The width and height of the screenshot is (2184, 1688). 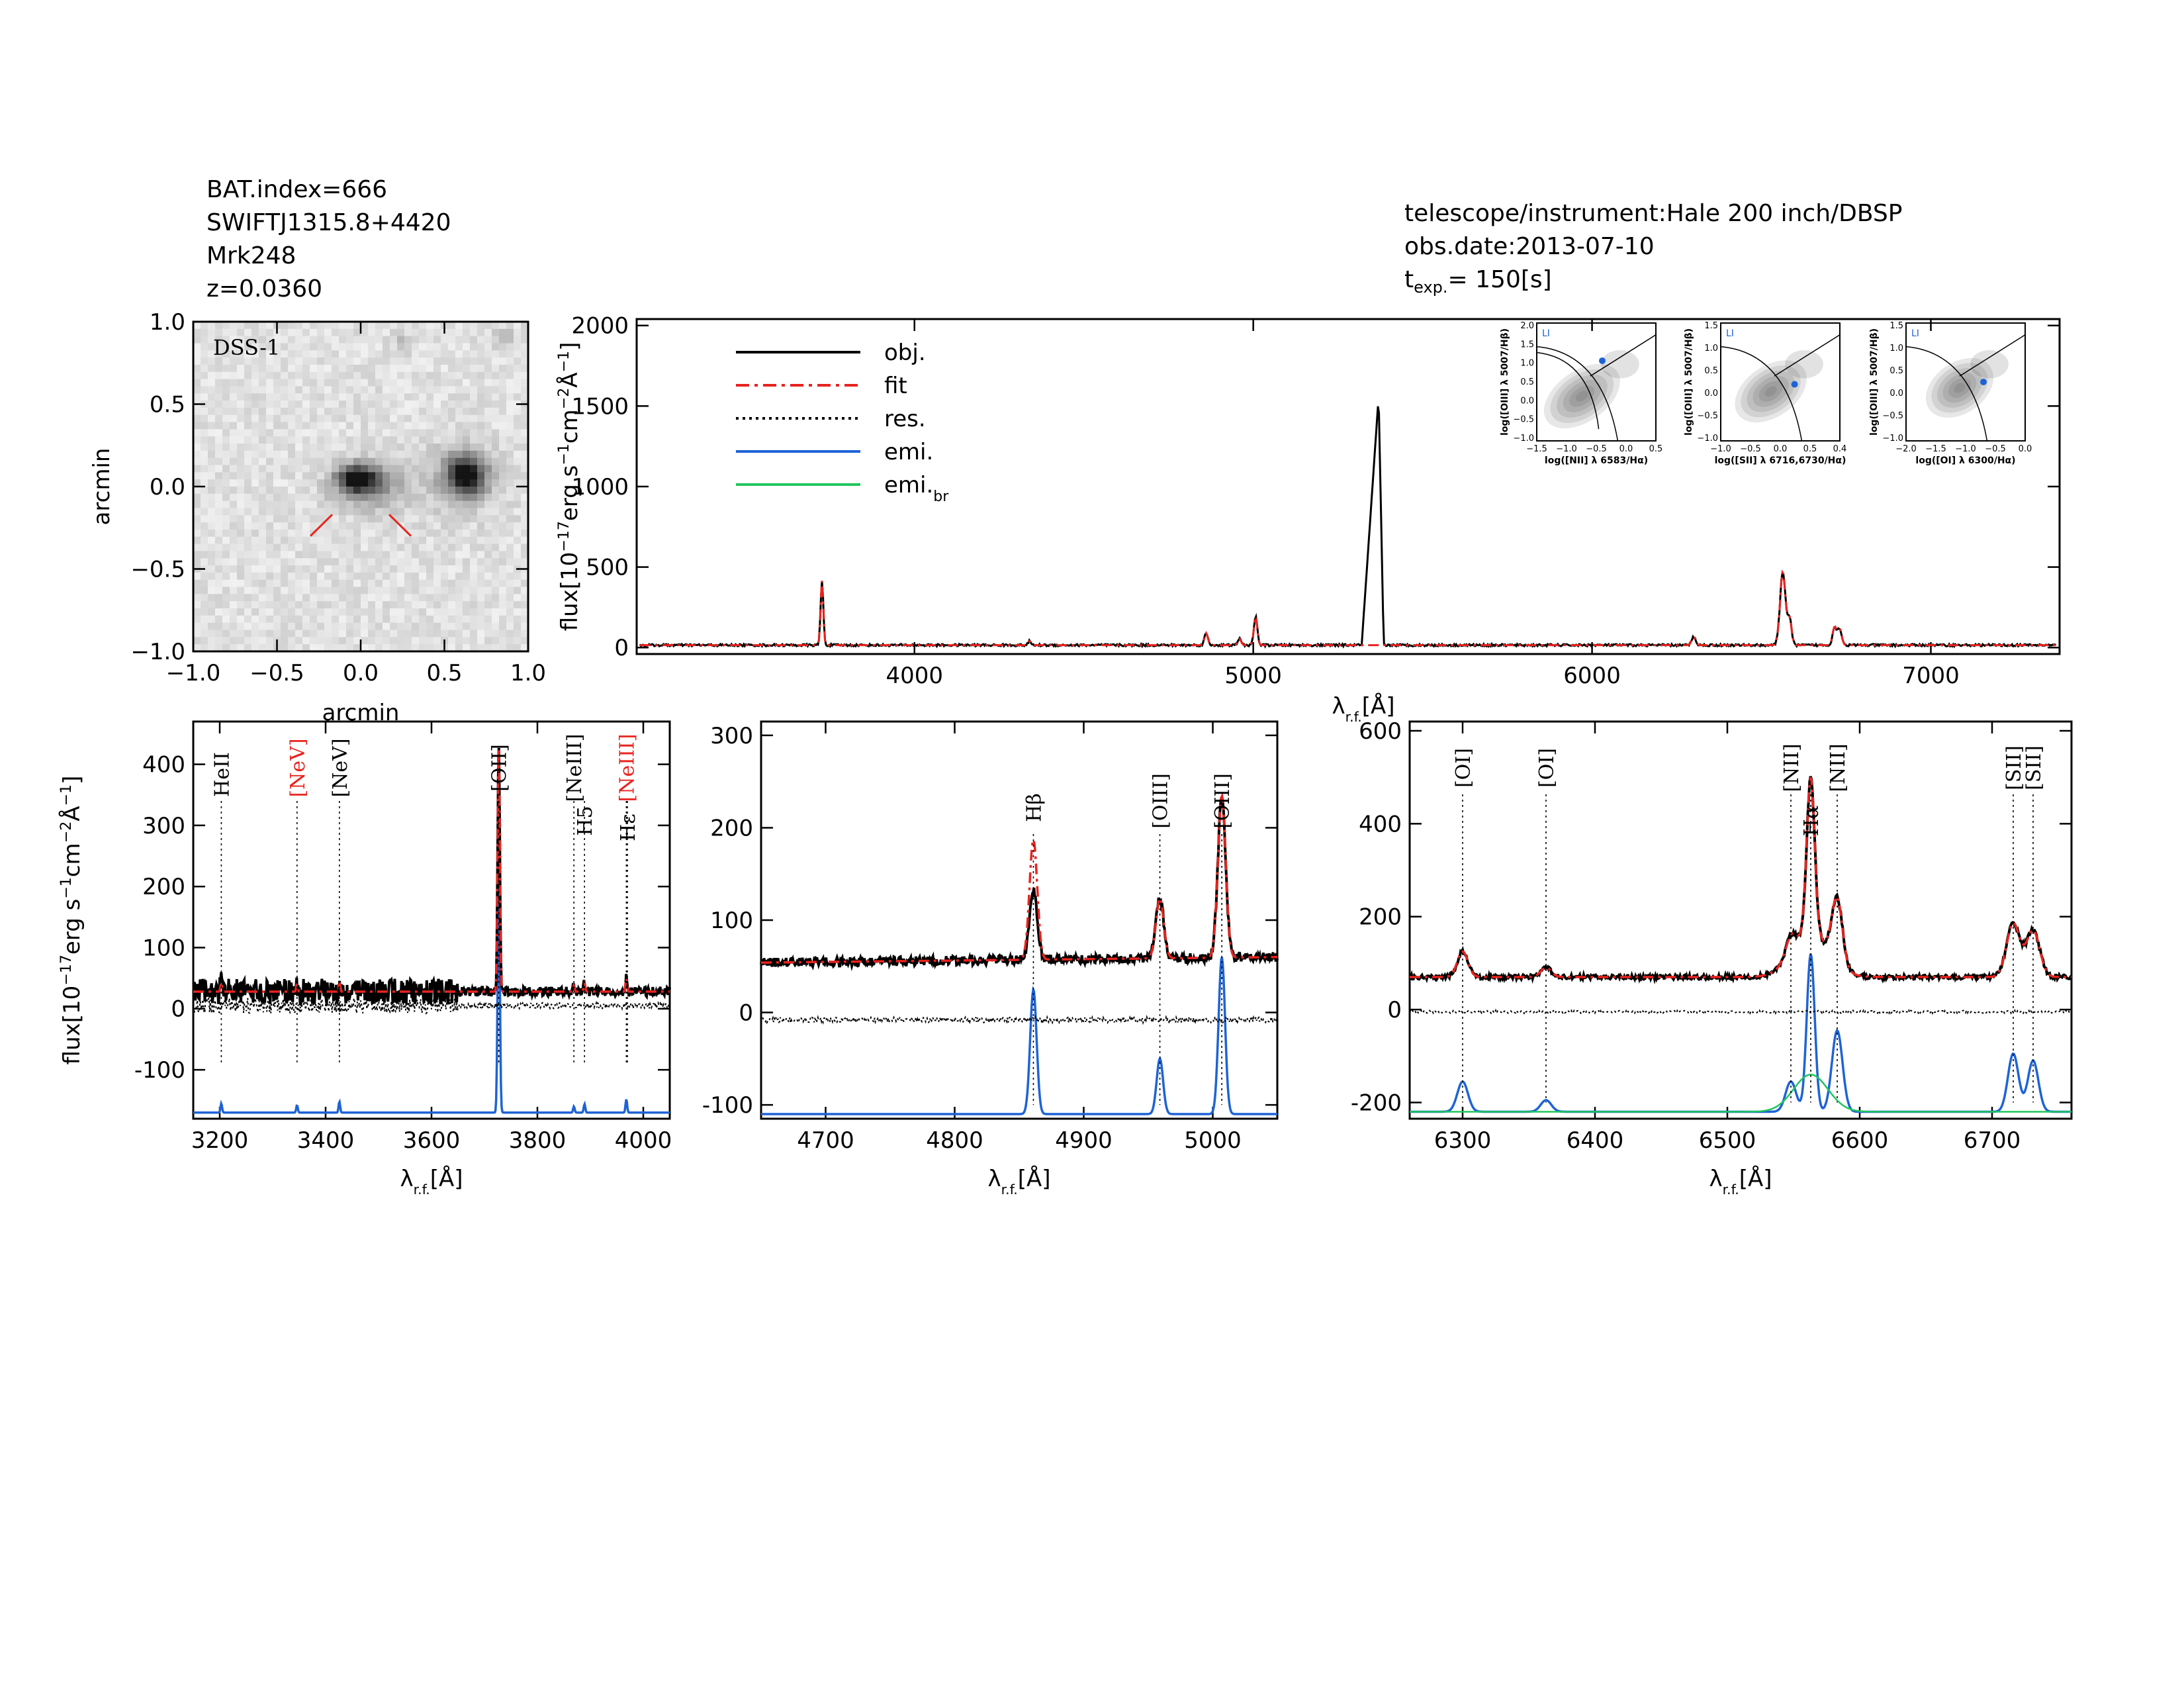 I want to click on x-tick-label: 5000, so click(x=1213, y=1140).